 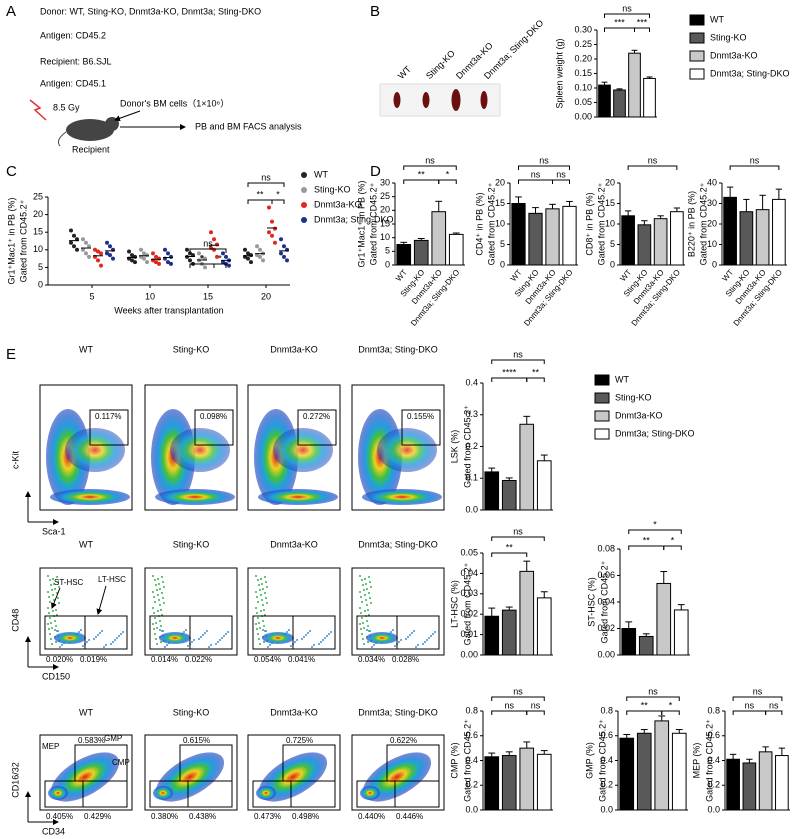 What do you see at coordinates (440, 64) in the screenshot?
I see `photo-label: Sting-KO` at bounding box center [440, 64].